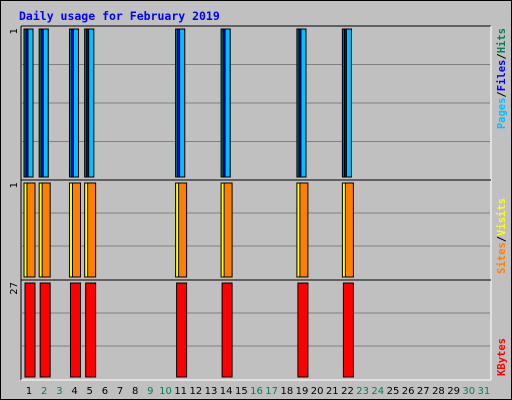 This screenshot has height=400, width=512. Describe the element at coordinates (347, 391) in the screenshot. I see `x-tick-label-22: 22` at that location.